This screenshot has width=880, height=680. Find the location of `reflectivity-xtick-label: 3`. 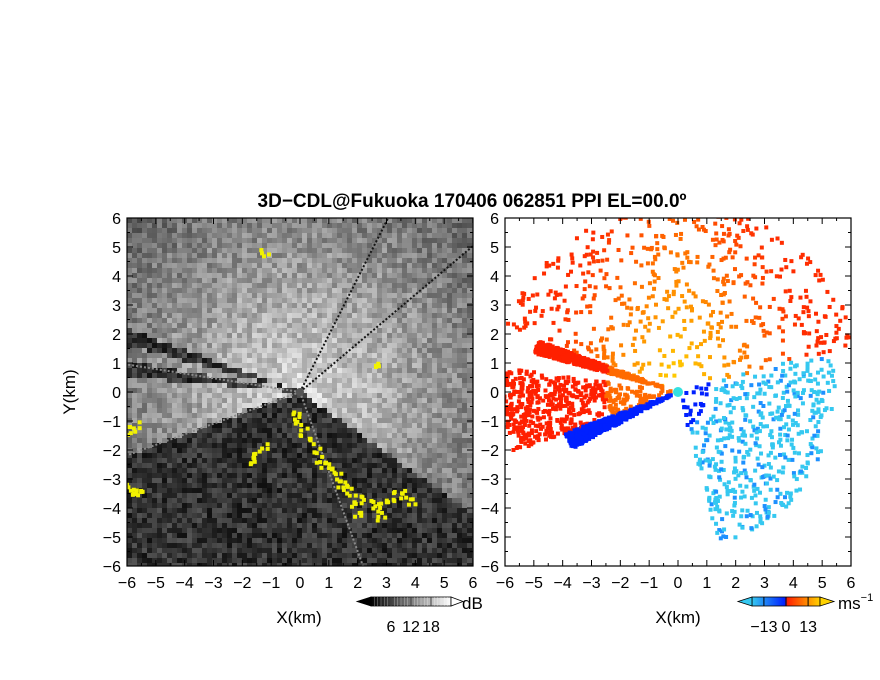

reflectivity-xtick-label: 3 is located at coordinates (386, 583).